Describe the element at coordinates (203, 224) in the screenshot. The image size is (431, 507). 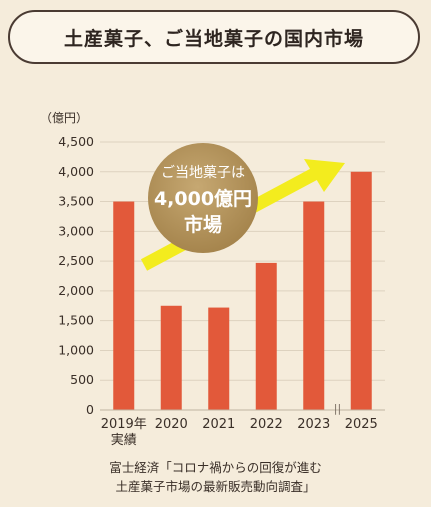
I see `callout-text: 市場` at that location.